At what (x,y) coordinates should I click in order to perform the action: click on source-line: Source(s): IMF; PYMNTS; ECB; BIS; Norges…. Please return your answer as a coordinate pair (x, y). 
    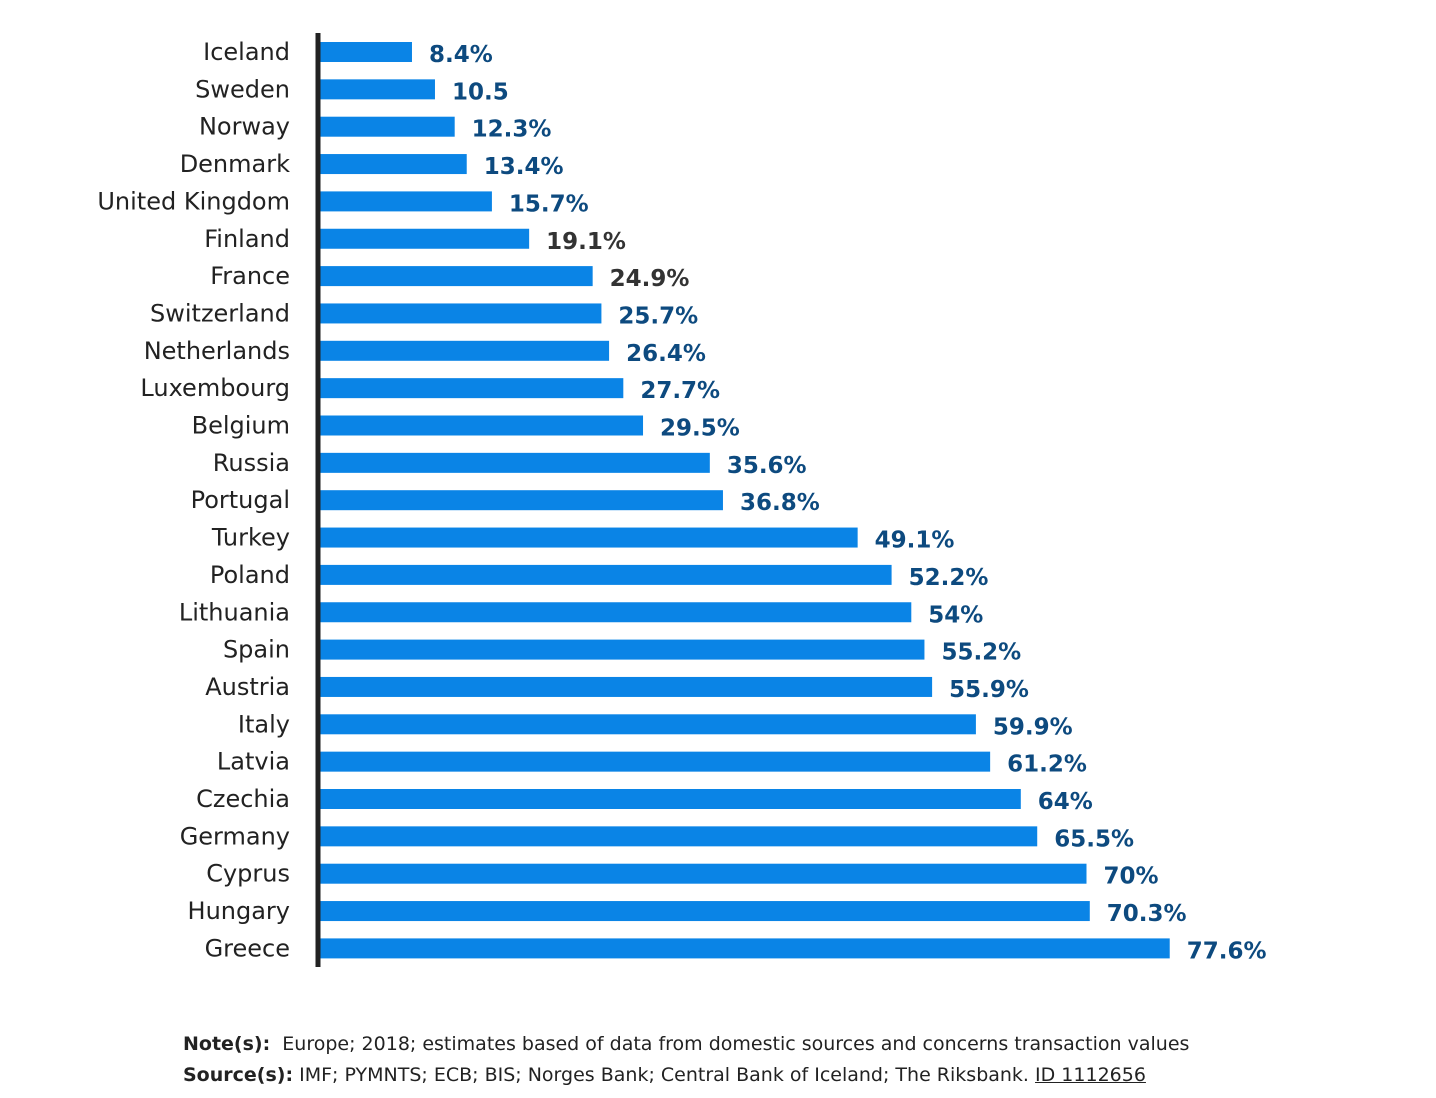
    Looking at the image, I should click on (686, 1075).